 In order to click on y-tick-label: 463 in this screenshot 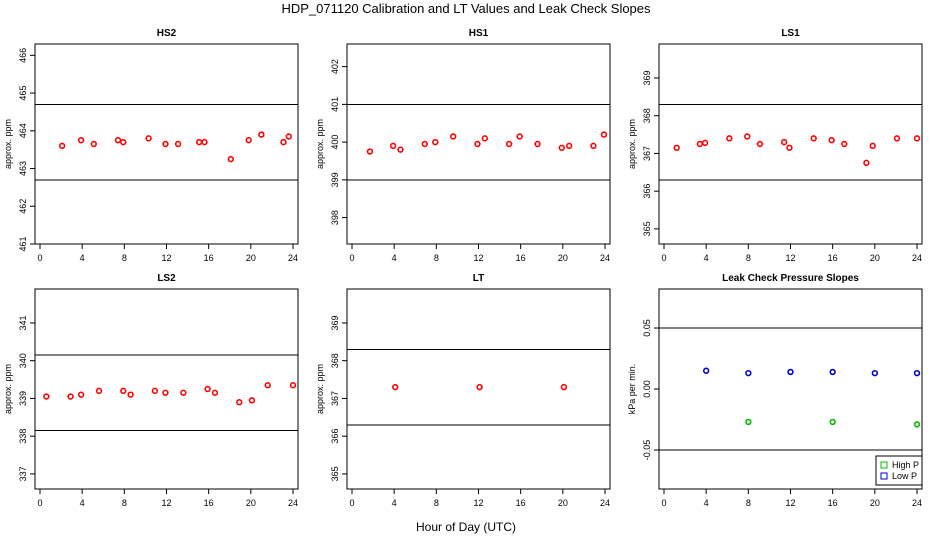, I will do `click(23, 168)`.